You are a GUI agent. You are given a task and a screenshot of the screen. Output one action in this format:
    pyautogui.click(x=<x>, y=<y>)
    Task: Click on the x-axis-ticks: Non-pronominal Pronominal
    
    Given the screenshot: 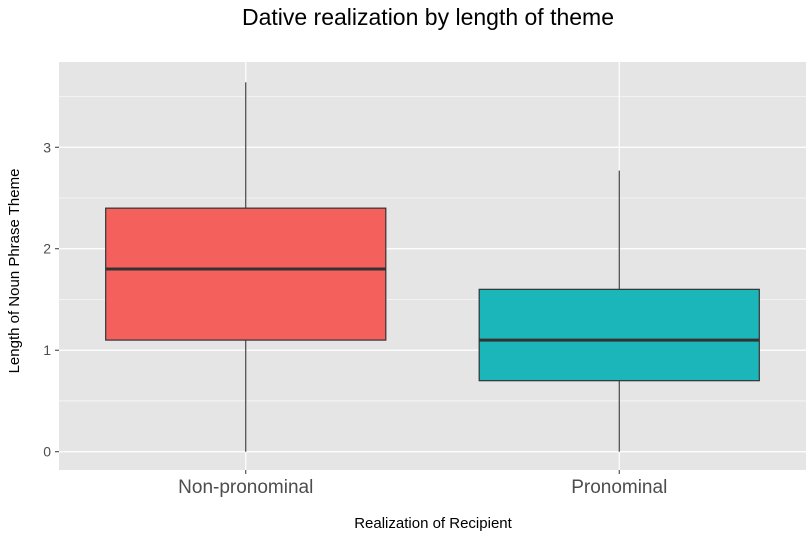 What is the action you would take?
    pyautogui.click(x=422, y=484)
    